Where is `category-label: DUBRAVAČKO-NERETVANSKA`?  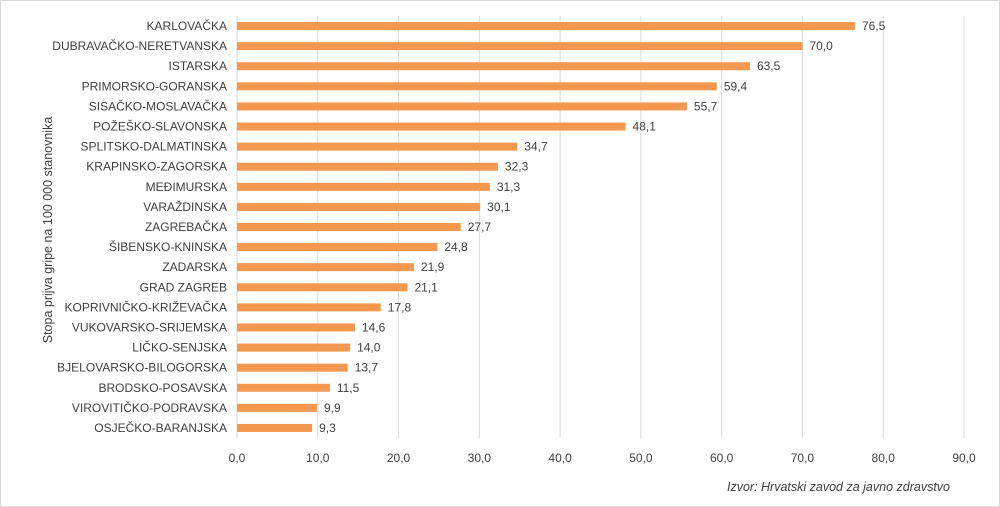
category-label: DUBRAVAČKO-NERETVANSKA is located at coordinates (139, 45).